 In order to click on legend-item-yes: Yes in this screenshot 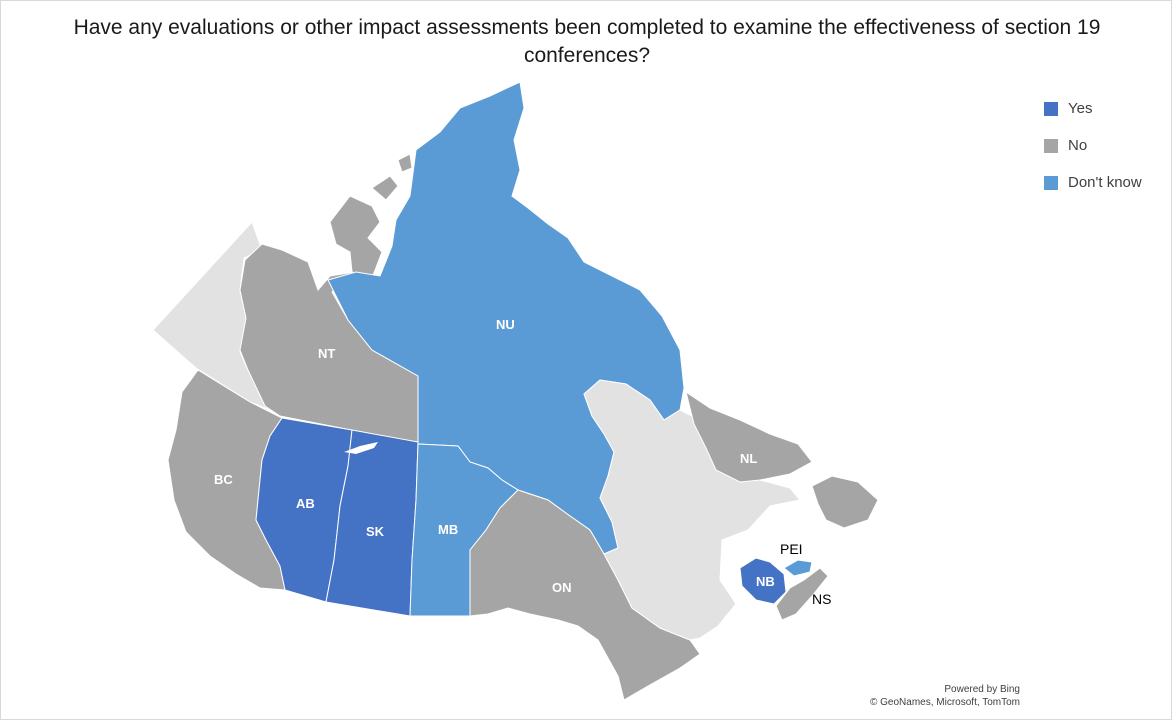, I will do `click(1093, 108)`.